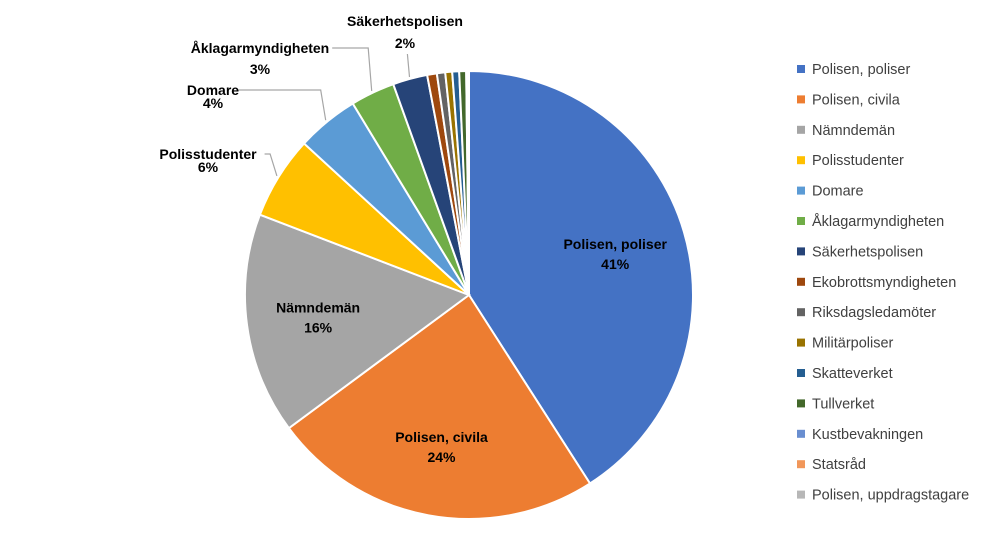  What do you see at coordinates (853, 131) in the screenshot?
I see `legend-item-label: Nämndemän` at bounding box center [853, 131].